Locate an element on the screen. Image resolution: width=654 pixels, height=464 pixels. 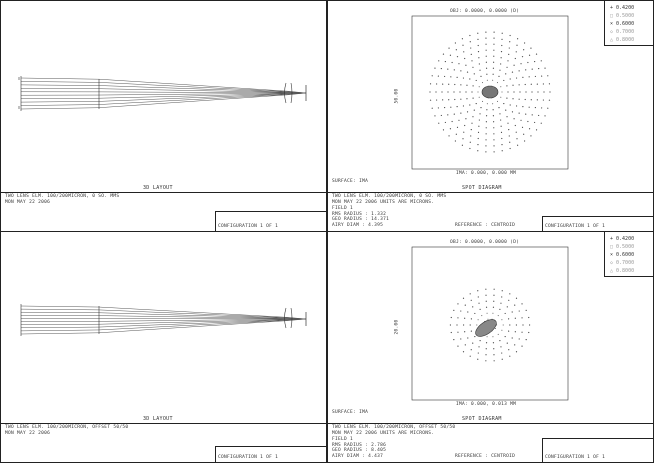
lens-2-top is located at coordinates (285, 93).